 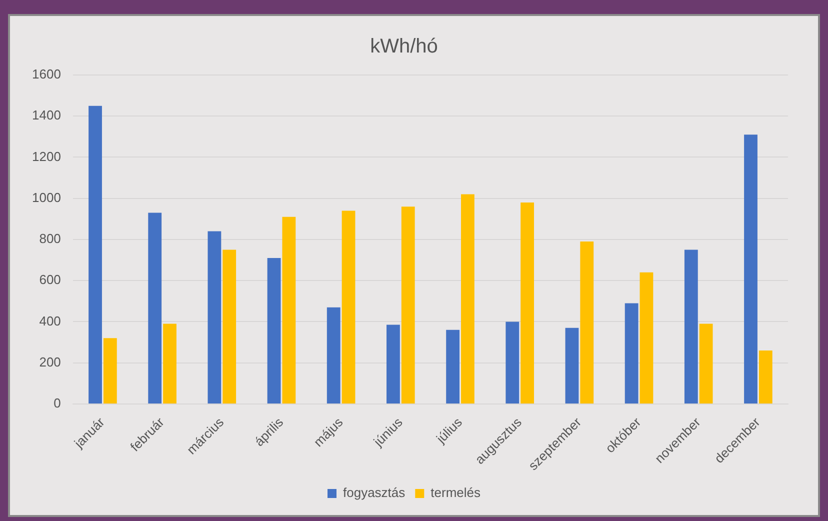 I want to click on y-tick-label: 600, so click(x=50, y=280).